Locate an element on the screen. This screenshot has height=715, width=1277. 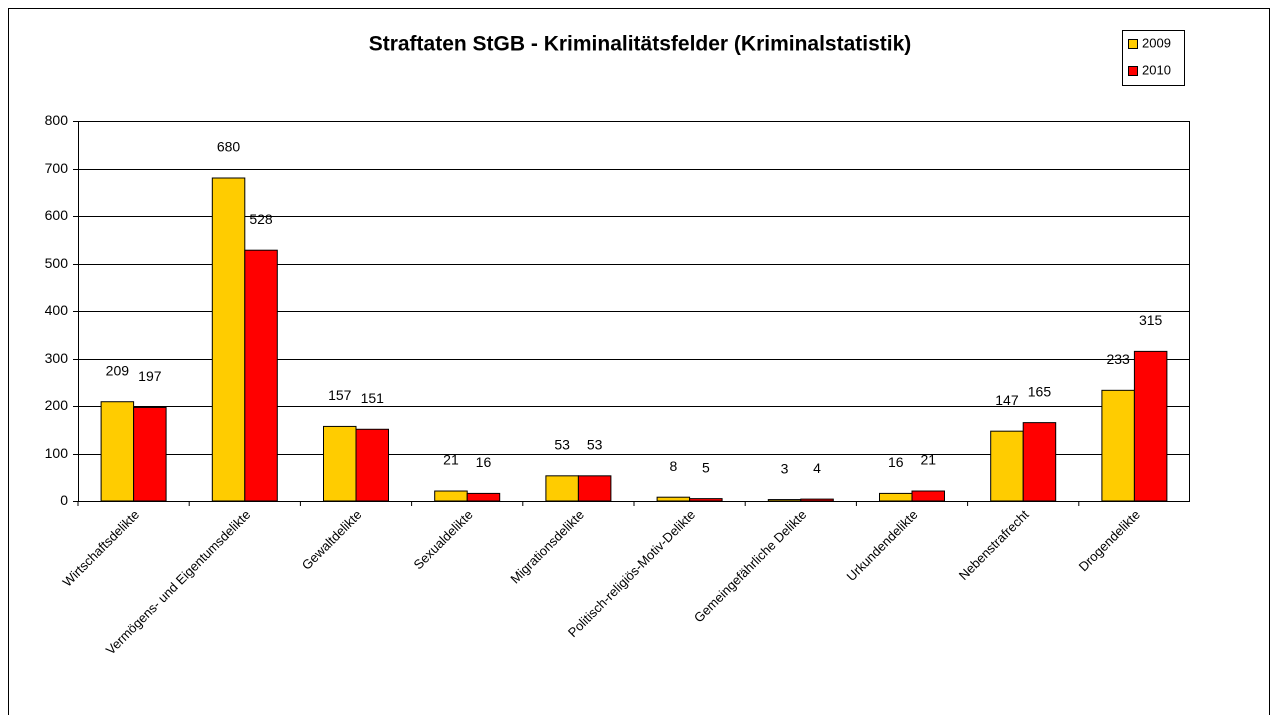
y-tick-label: 600 is located at coordinates (57, 215).